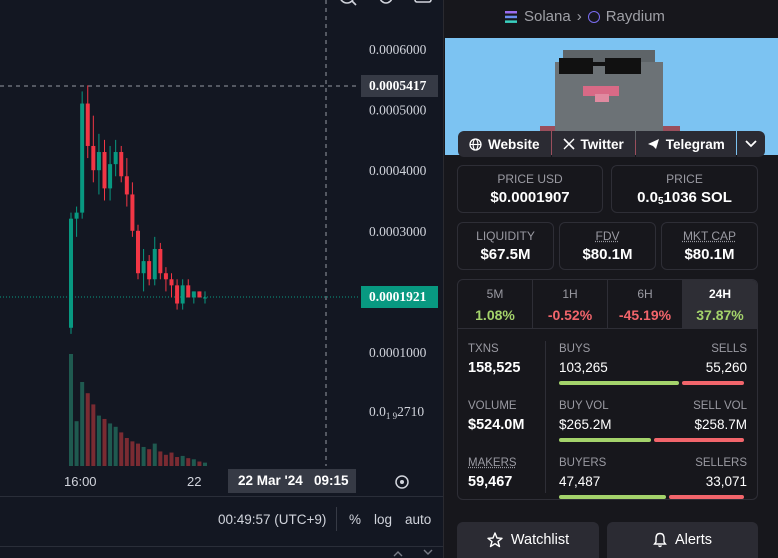 This screenshot has height=558, width=778. I want to click on liquidity-label: LIQUIDITY, so click(505, 236).